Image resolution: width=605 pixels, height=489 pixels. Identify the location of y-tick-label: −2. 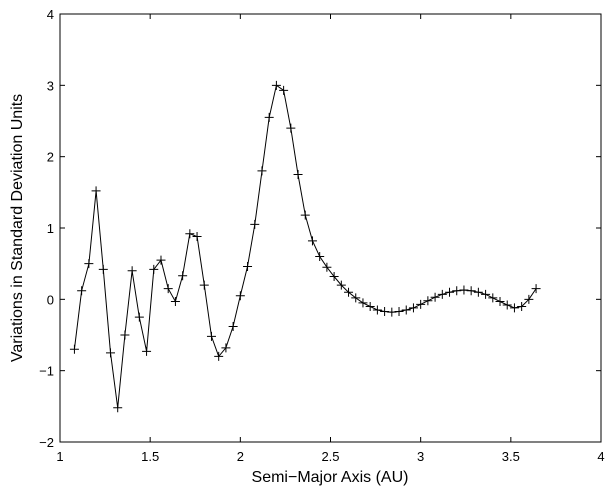
(46, 442).